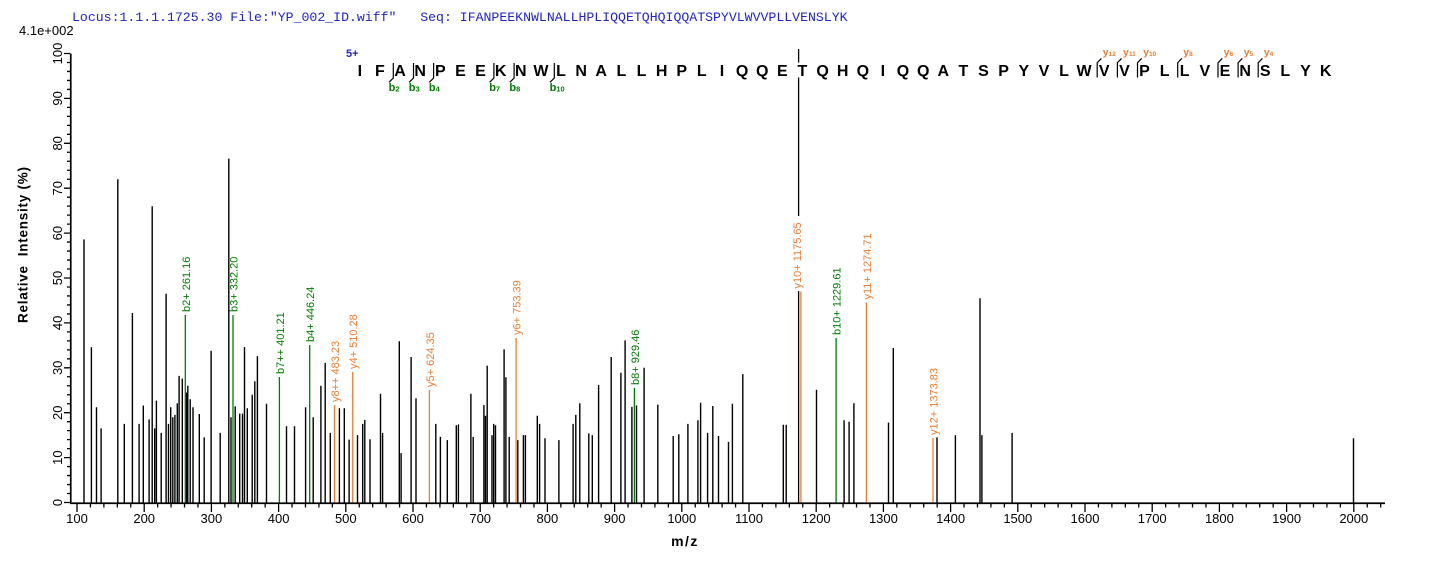 The image size is (1436, 562). I want to click on svg-text: 20, so click(57, 412).